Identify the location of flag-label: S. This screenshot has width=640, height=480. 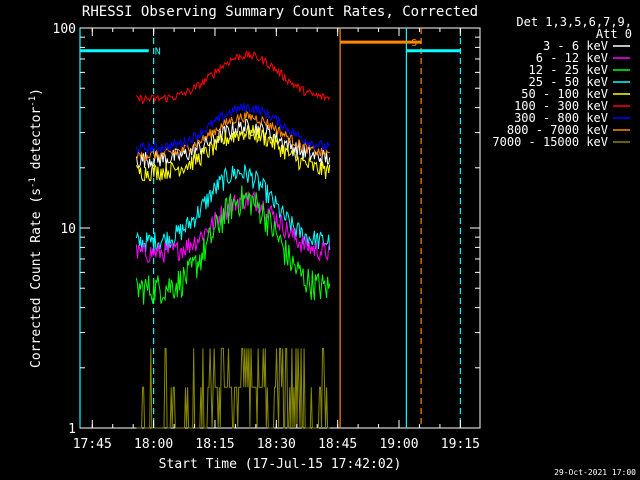
(414, 43).